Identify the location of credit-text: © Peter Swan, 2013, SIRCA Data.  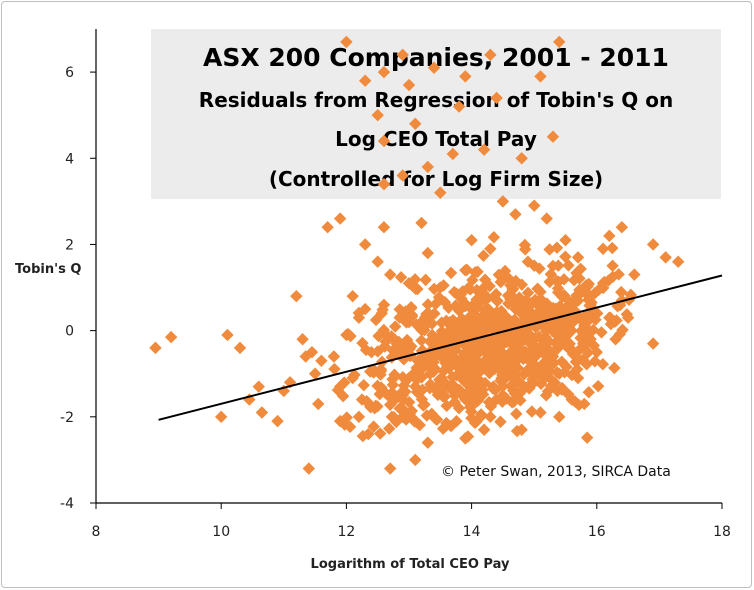
(556, 472).